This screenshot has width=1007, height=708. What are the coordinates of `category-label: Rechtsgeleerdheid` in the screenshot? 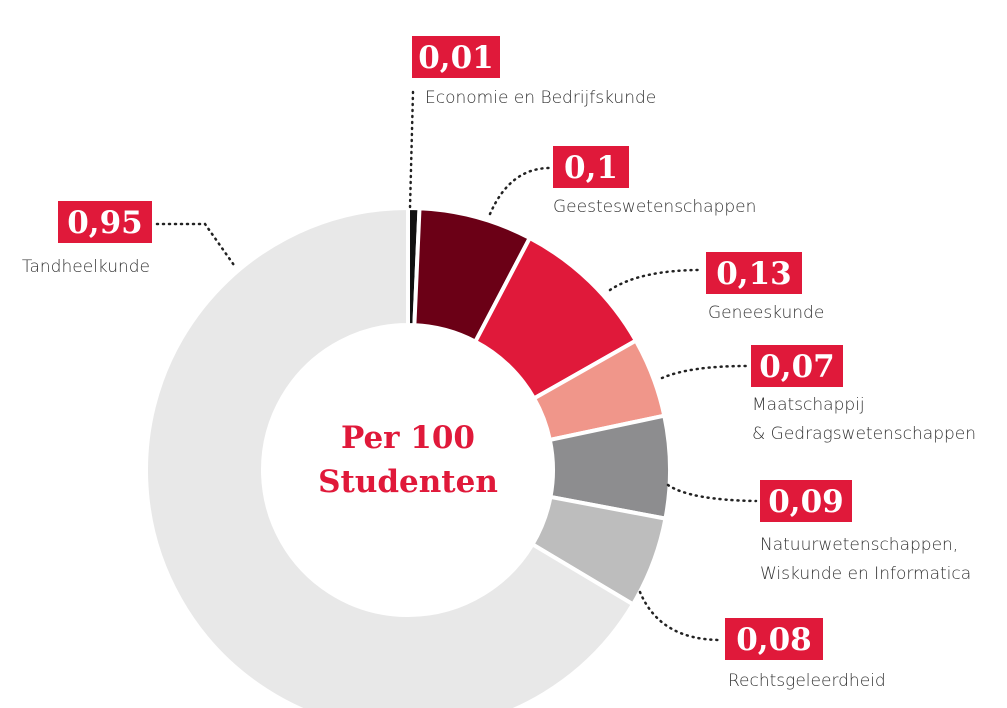 It's located at (807, 681).